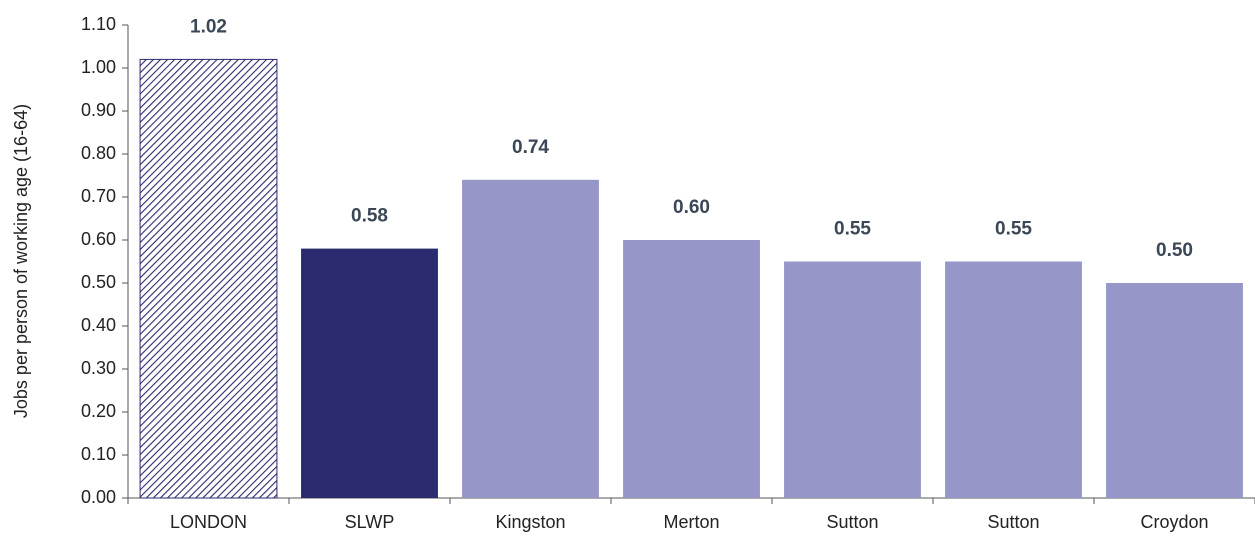 The height and width of the screenshot is (541, 1255). Describe the element at coordinates (530, 522) in the screenshot. I see `x-tick-label: Kingston` at that location.